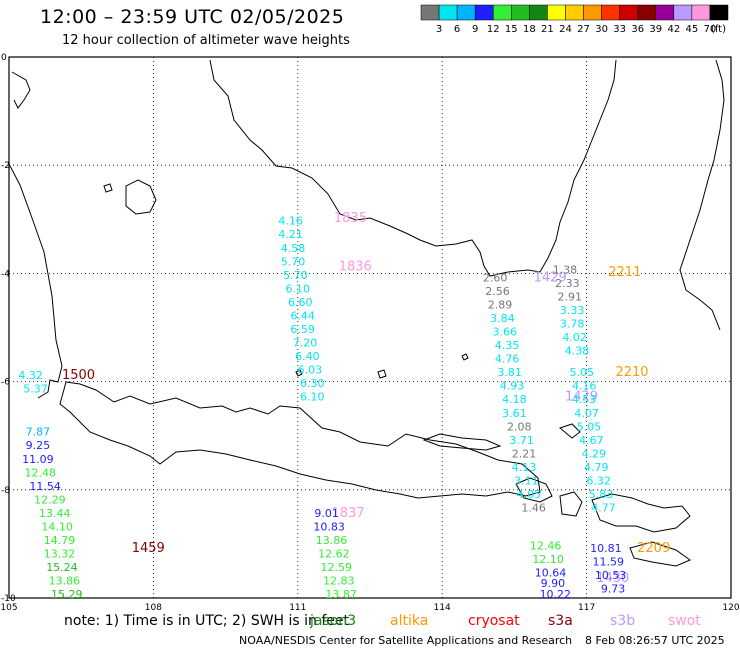 The height and width of the screenshot is (650, 740). What do you see at coordinates (571, 504) in the screenshot?
I see `coastline-lombok` at bounding box center [571, 504].